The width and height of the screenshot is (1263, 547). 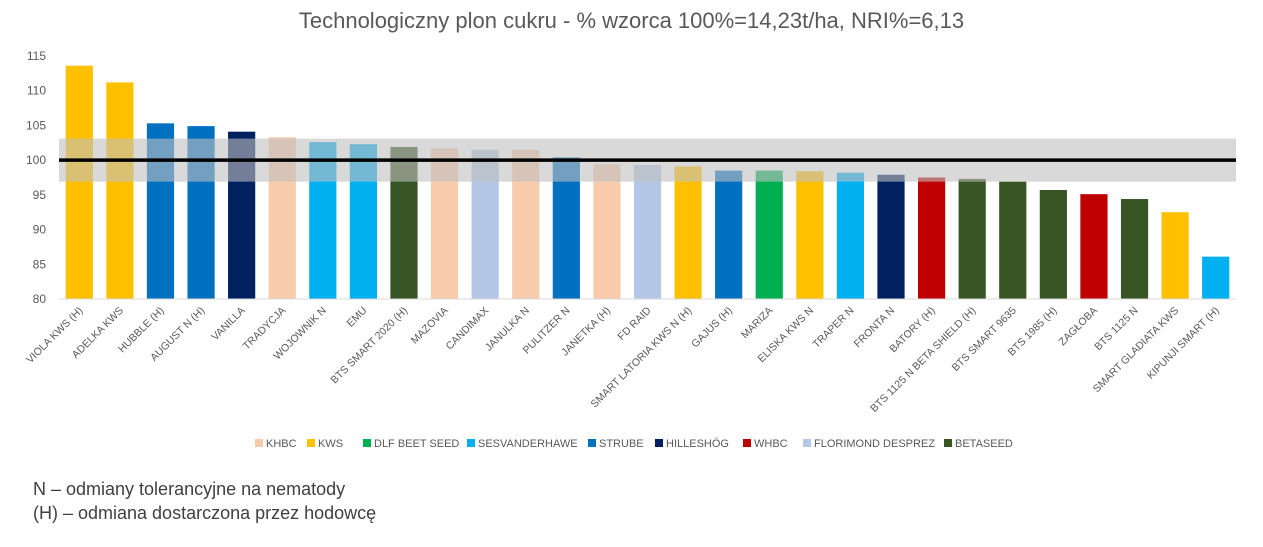 What do you see at coordinates (281, 444) in the screenshot?
I see `legend-label: KHBC` at bounding box center [281, 444].